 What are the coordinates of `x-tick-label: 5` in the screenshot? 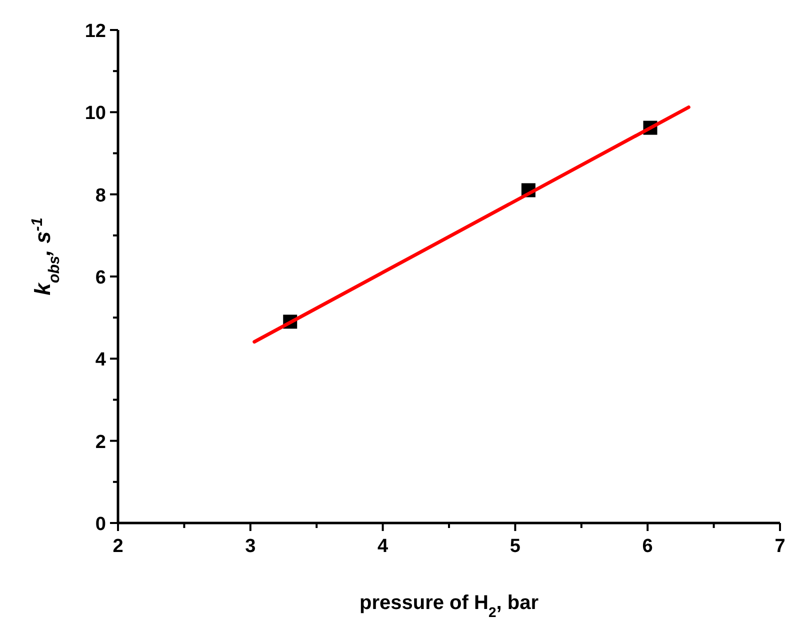 It's located at (515, 546).